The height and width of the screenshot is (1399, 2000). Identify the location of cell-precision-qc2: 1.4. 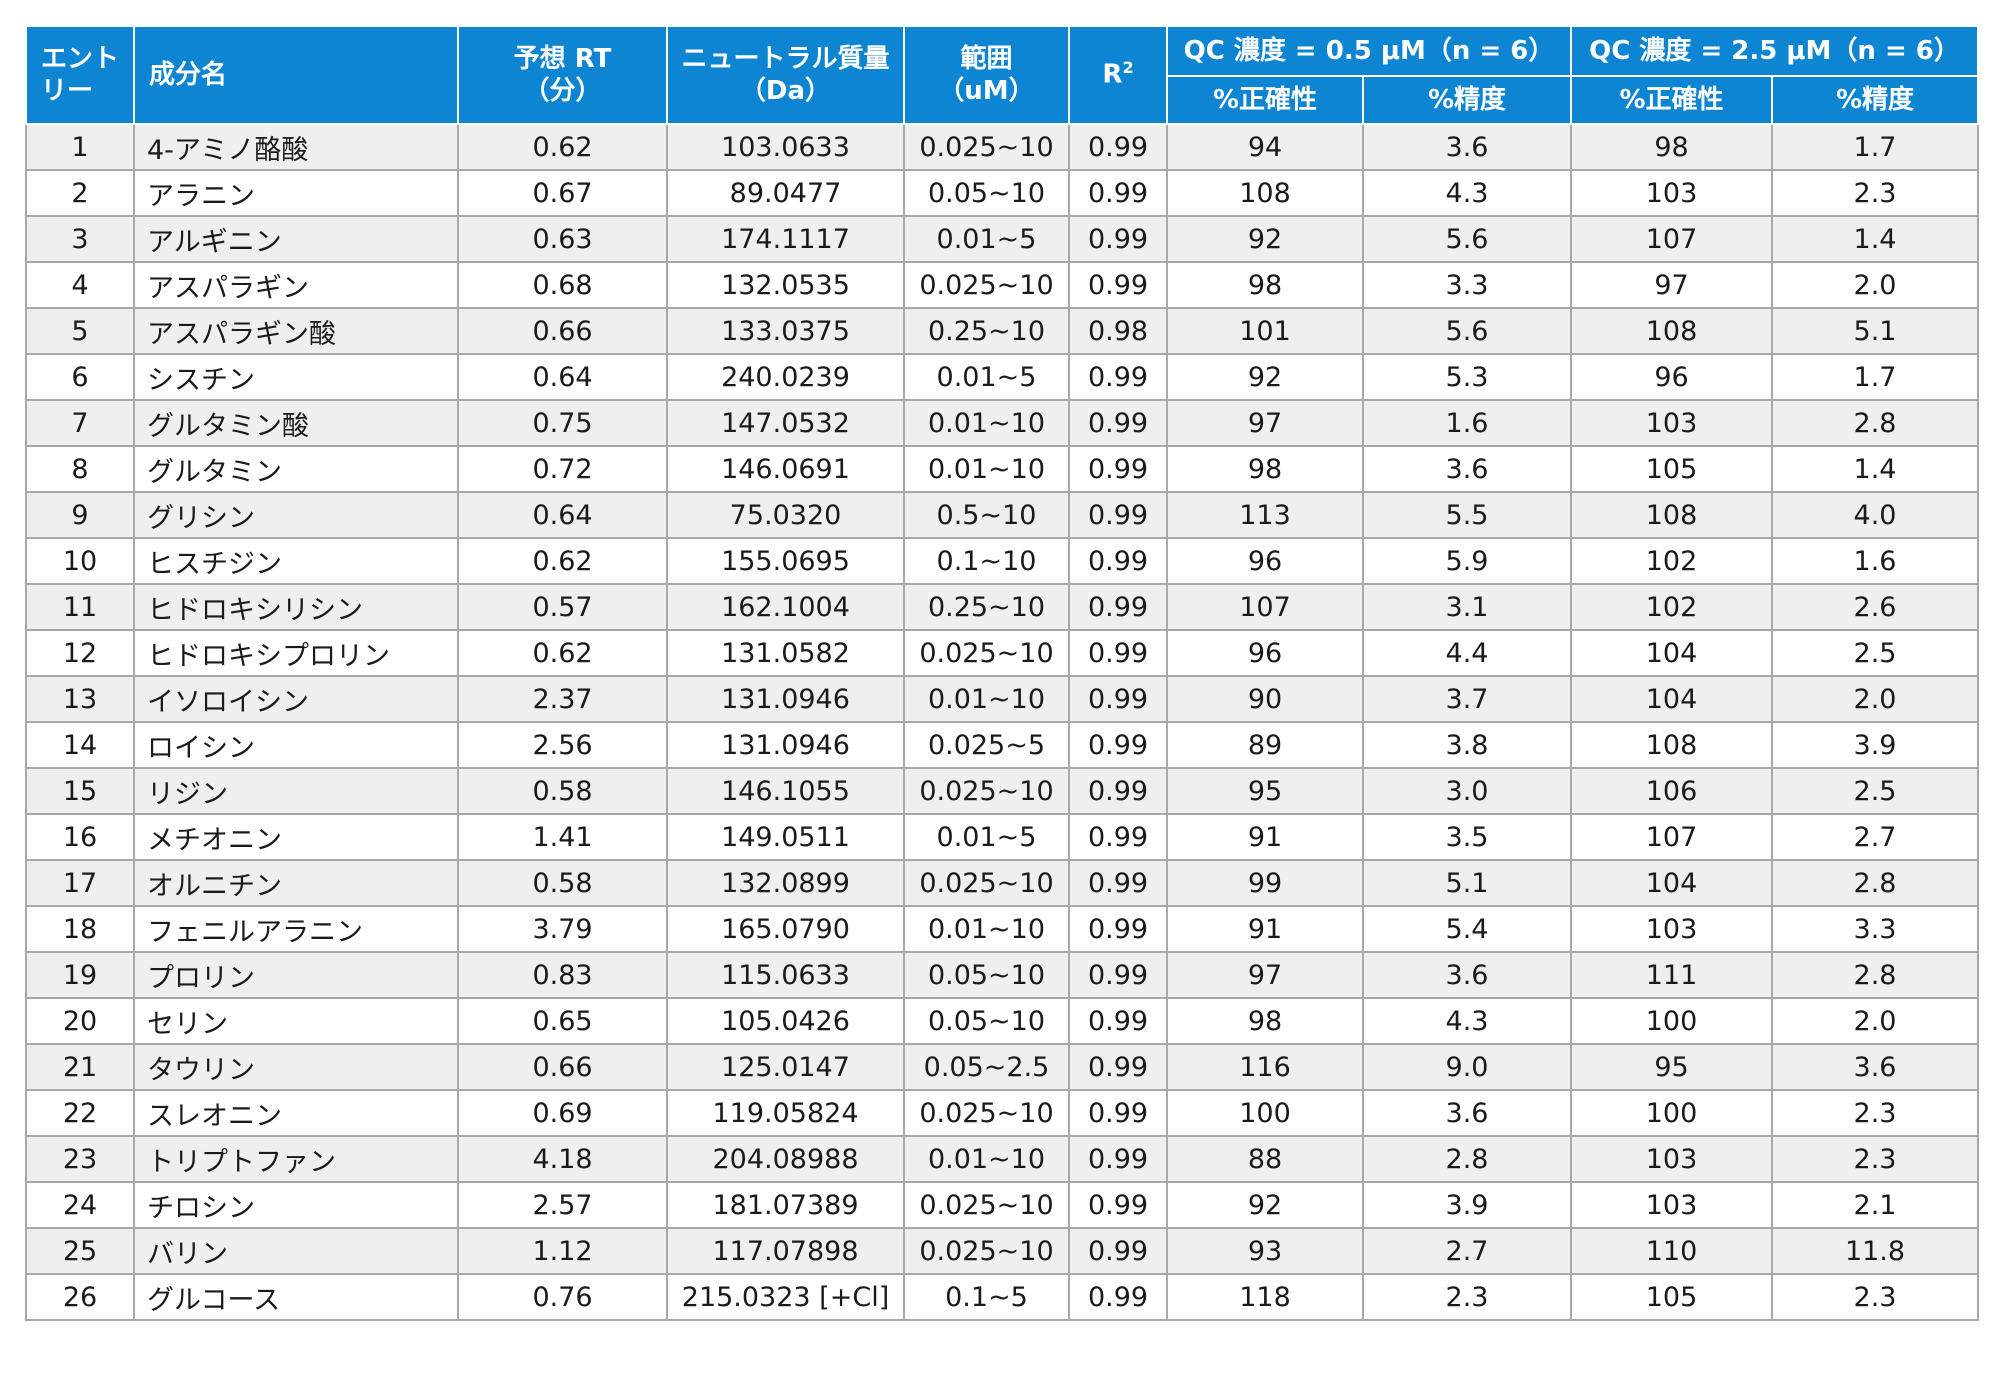
(1875, 239).